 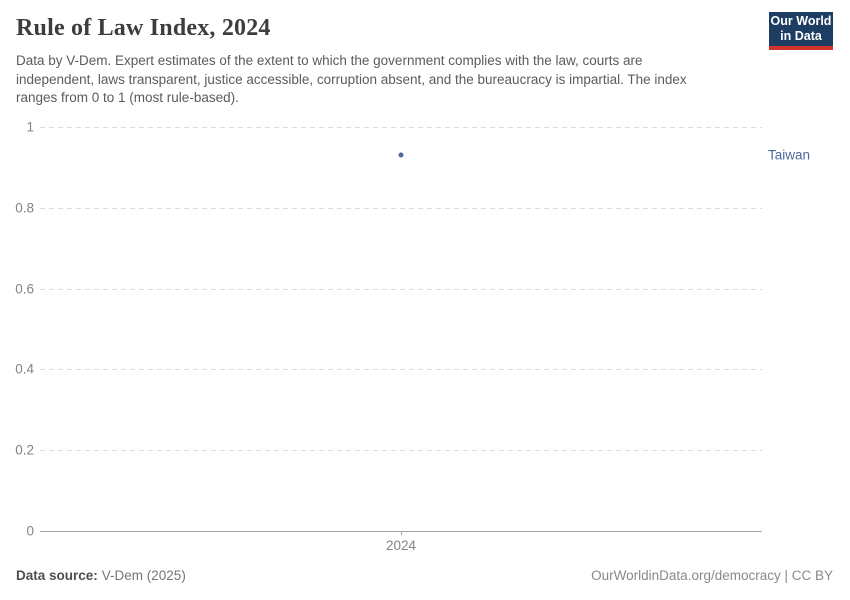 I want to click on owid-logo: Our World in Data, so click(x=801, y=31).